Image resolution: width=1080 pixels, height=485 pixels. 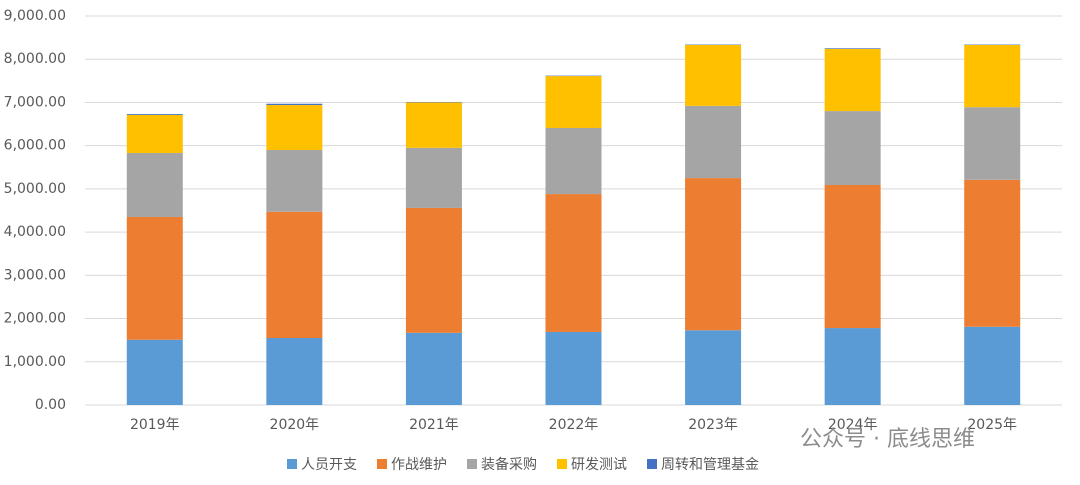 What do you see at coordinates (35, 232) in the screenshot?
I see `y-tick-label: 4,000.00` at bounding box center [35, 232].